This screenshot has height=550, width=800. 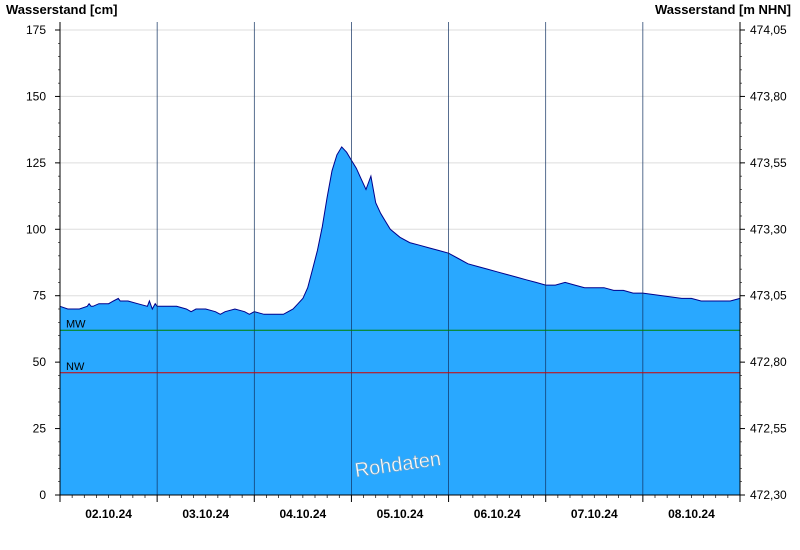 I want to click on left-tick-label-7: 175, so click(x=36, y=30).